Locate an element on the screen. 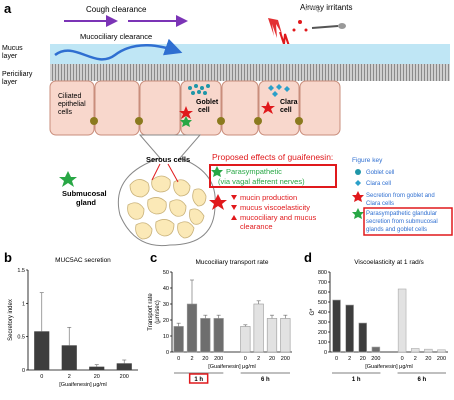 This screenshot has height=400, width=454. ciliated-cells-label: Ciliated epithelial cells is located at coordinates (72, 104).